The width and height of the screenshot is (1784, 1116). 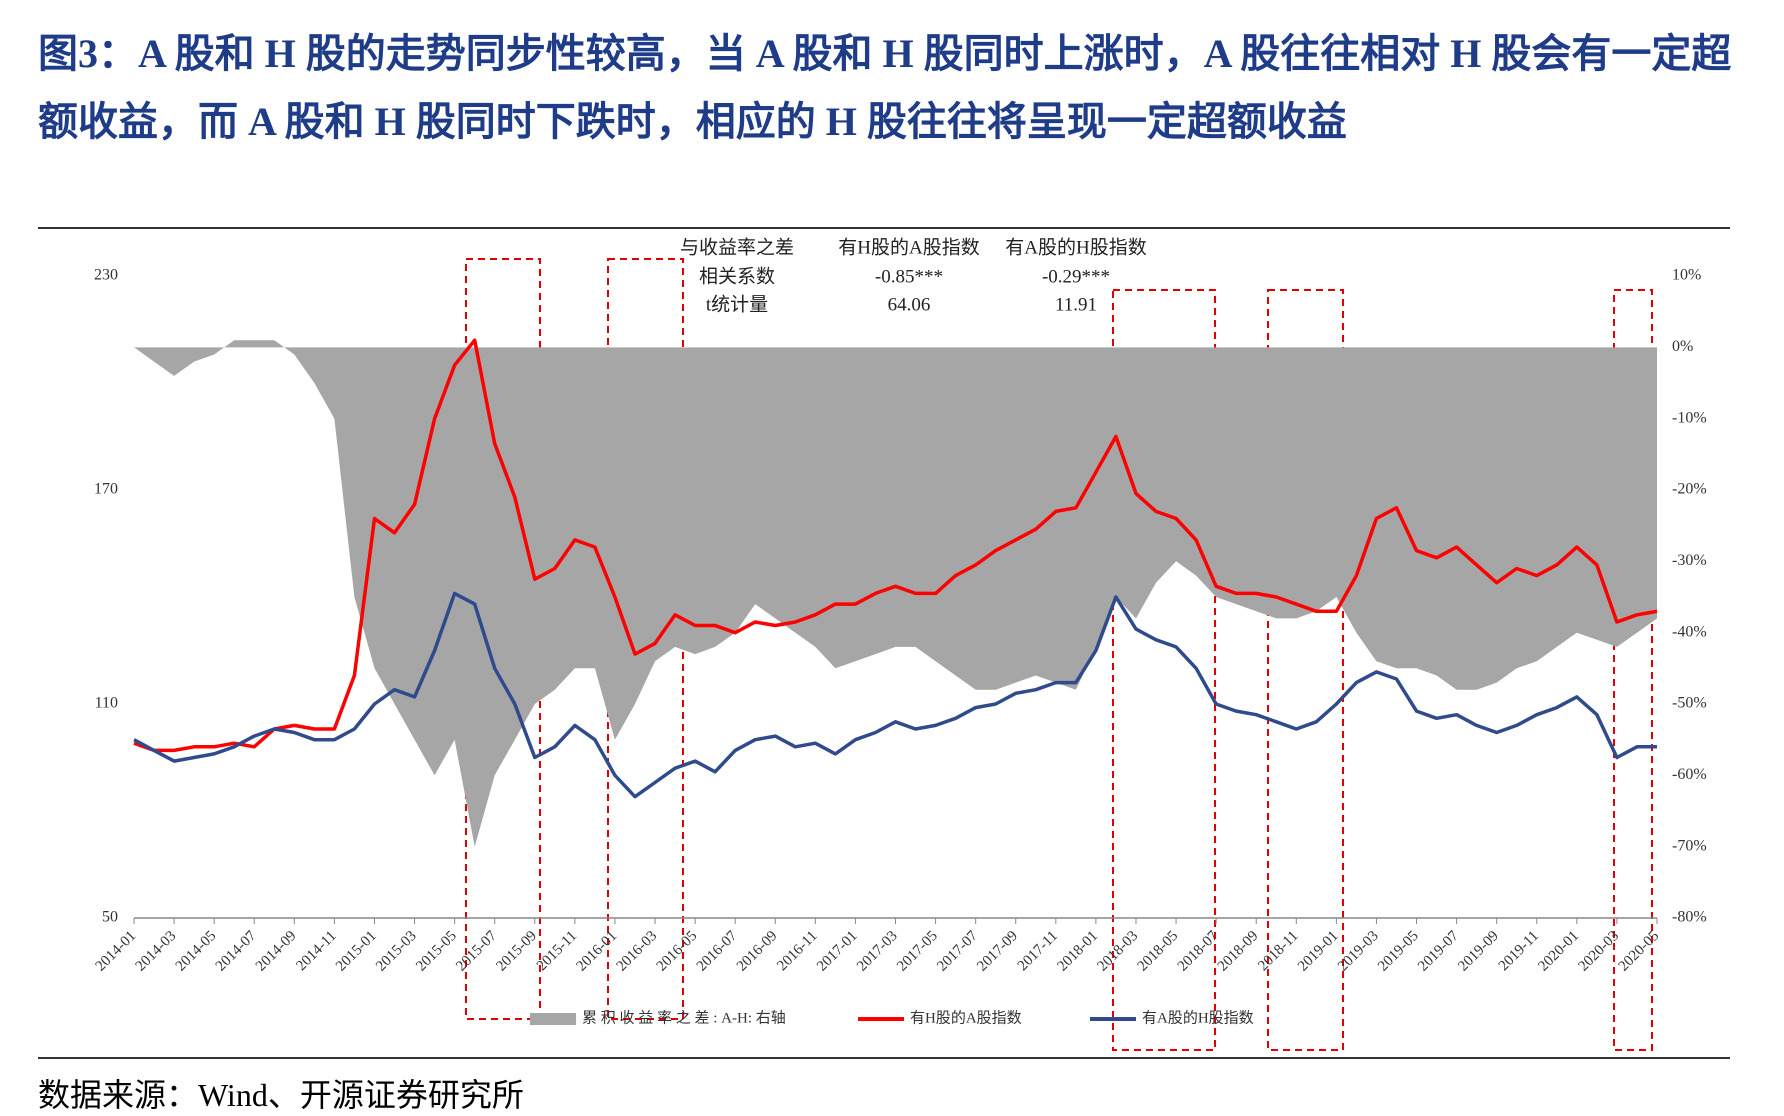 I want to click on x-tick-label: 2015-07, so click(x=476, y=951).